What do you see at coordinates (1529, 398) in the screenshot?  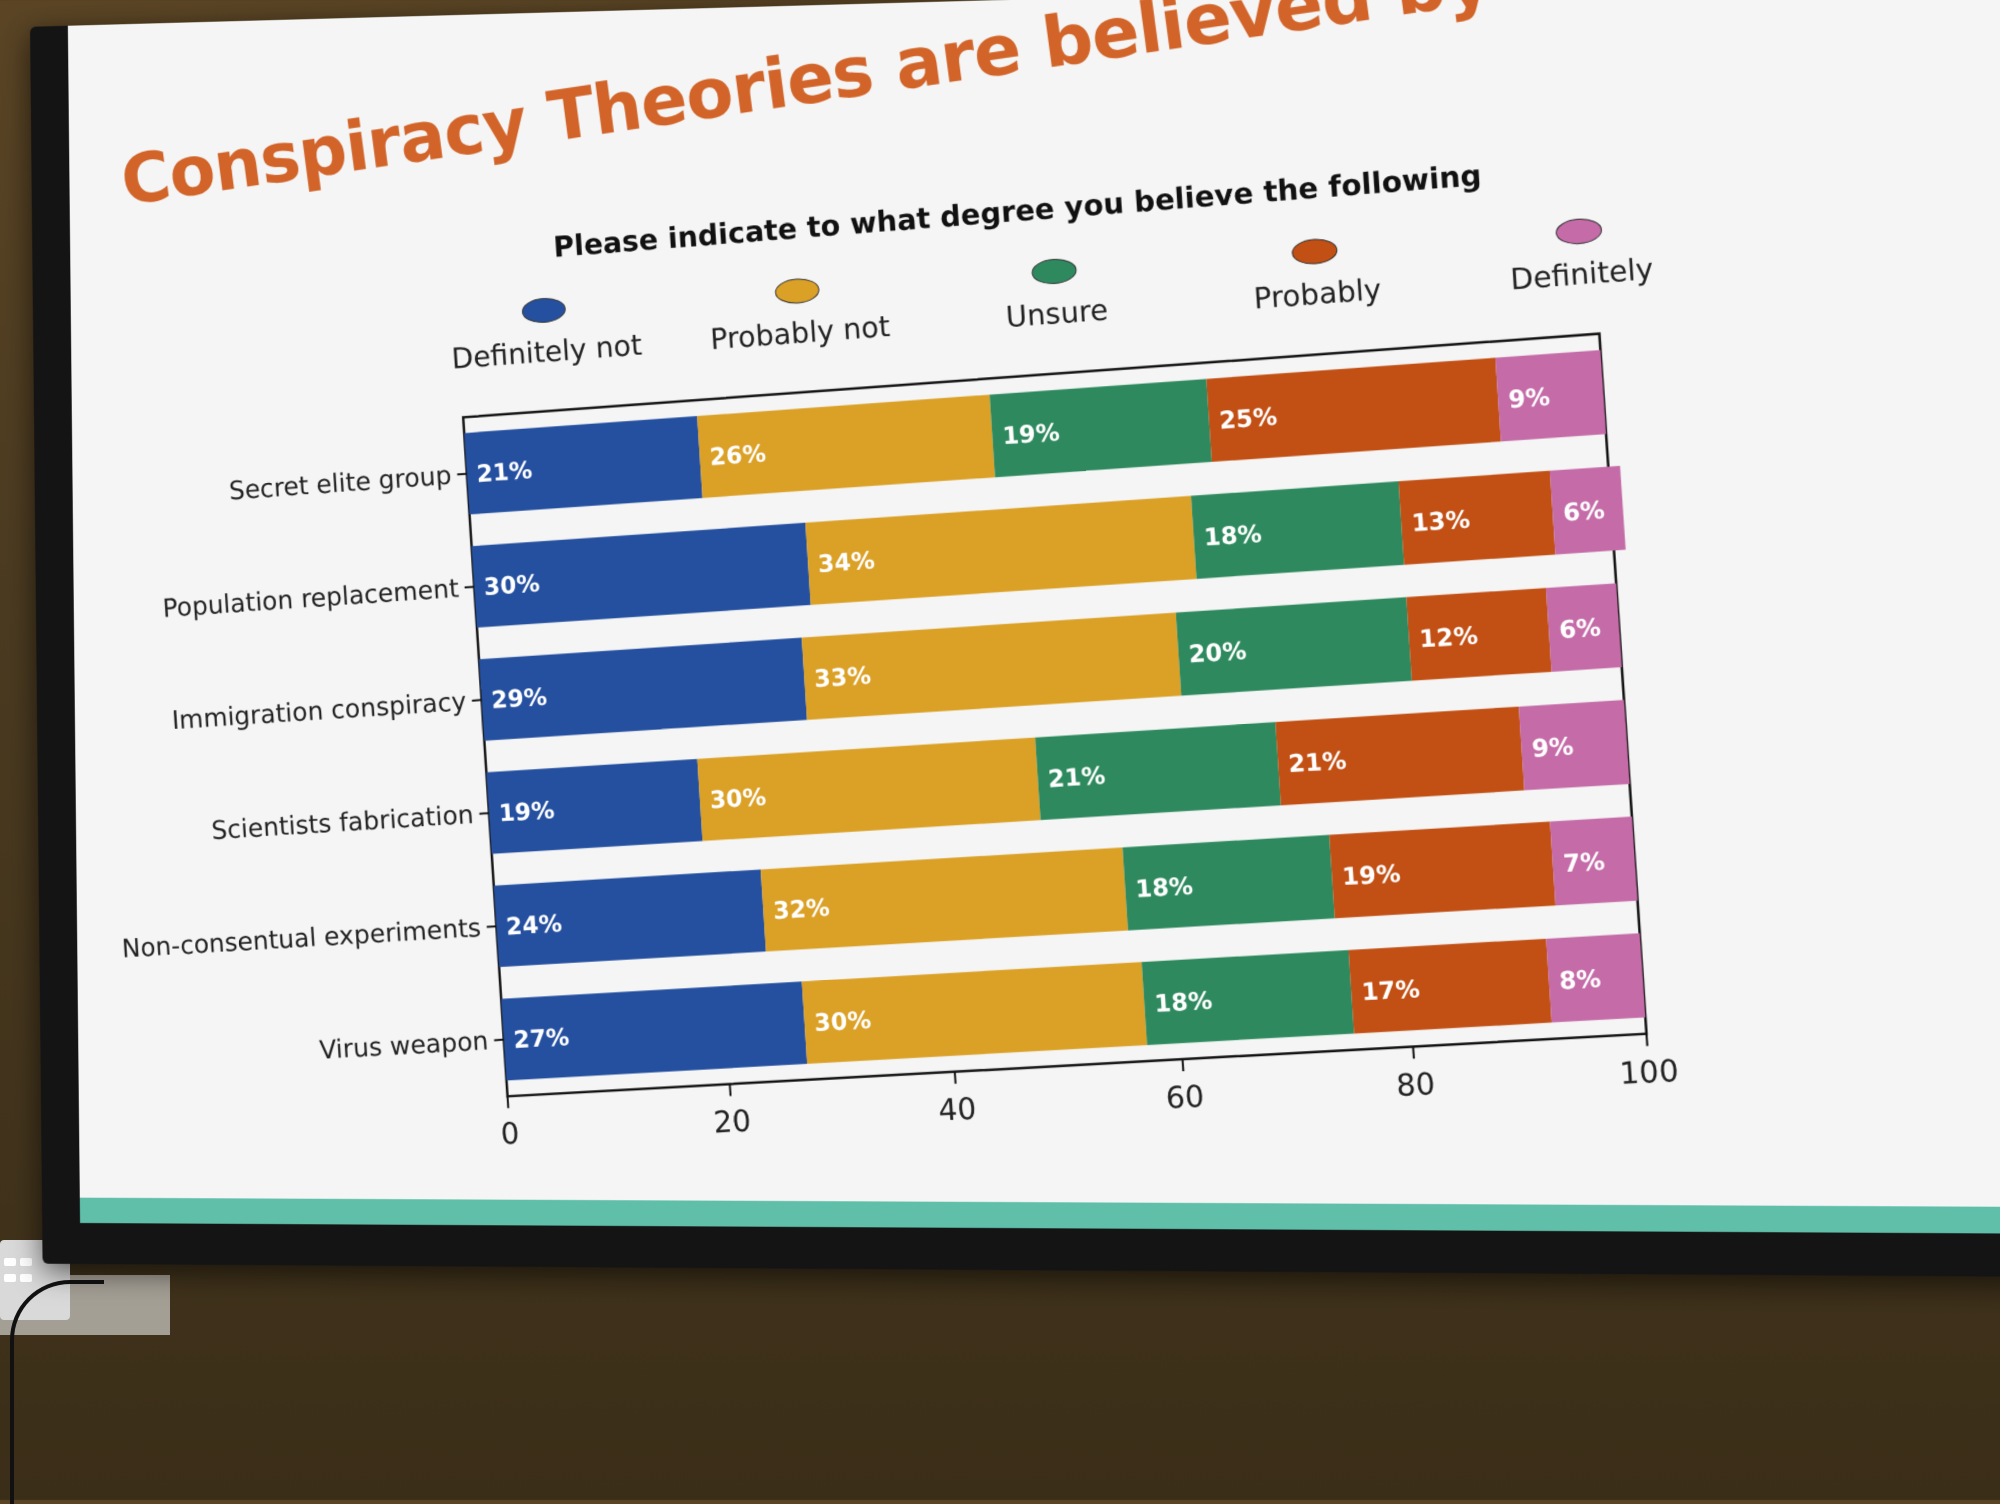 I see `bar-label-1-5: 9%` at bounding box center [1529, 398].